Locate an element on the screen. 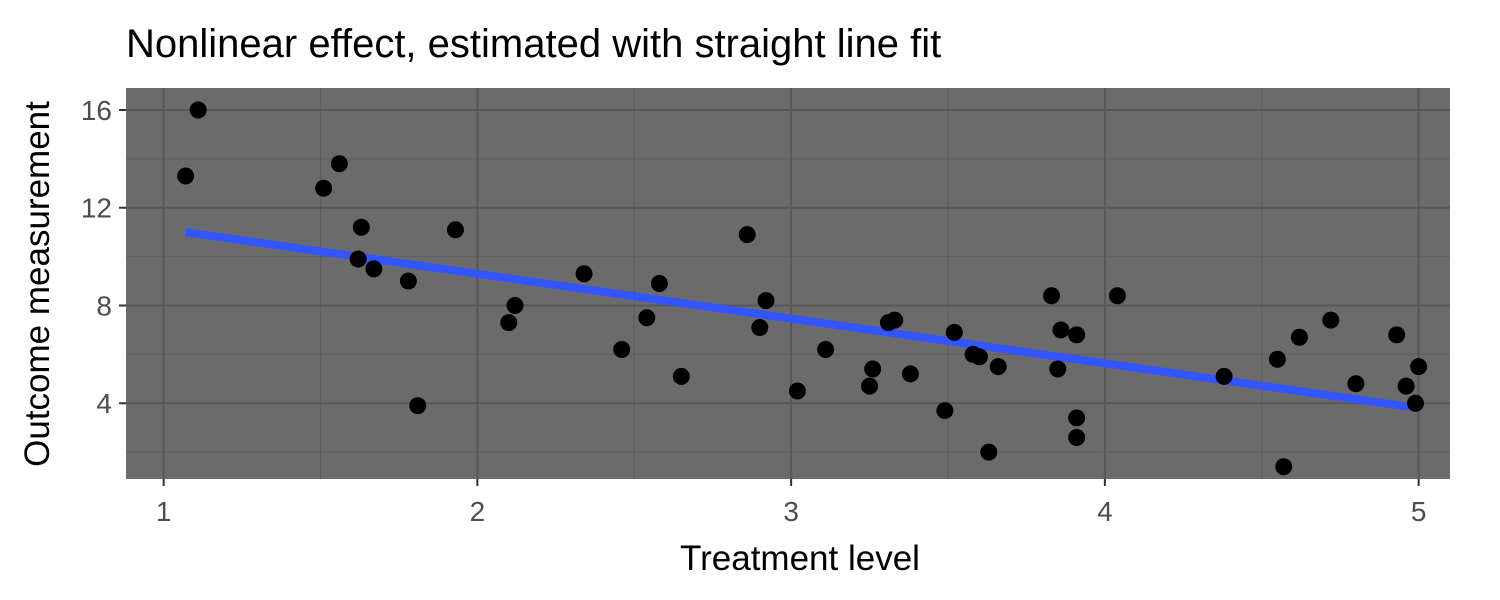  x-tick-label: 2 is located at coordinates (478, 511).